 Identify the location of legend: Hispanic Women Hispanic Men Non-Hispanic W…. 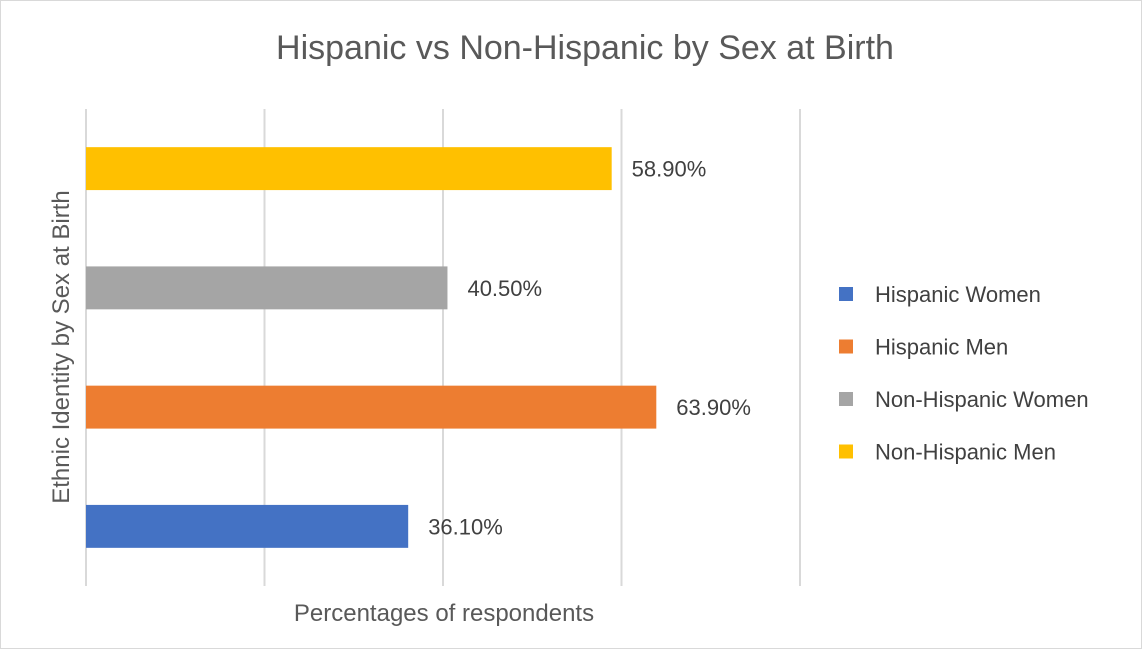
(964, 373).